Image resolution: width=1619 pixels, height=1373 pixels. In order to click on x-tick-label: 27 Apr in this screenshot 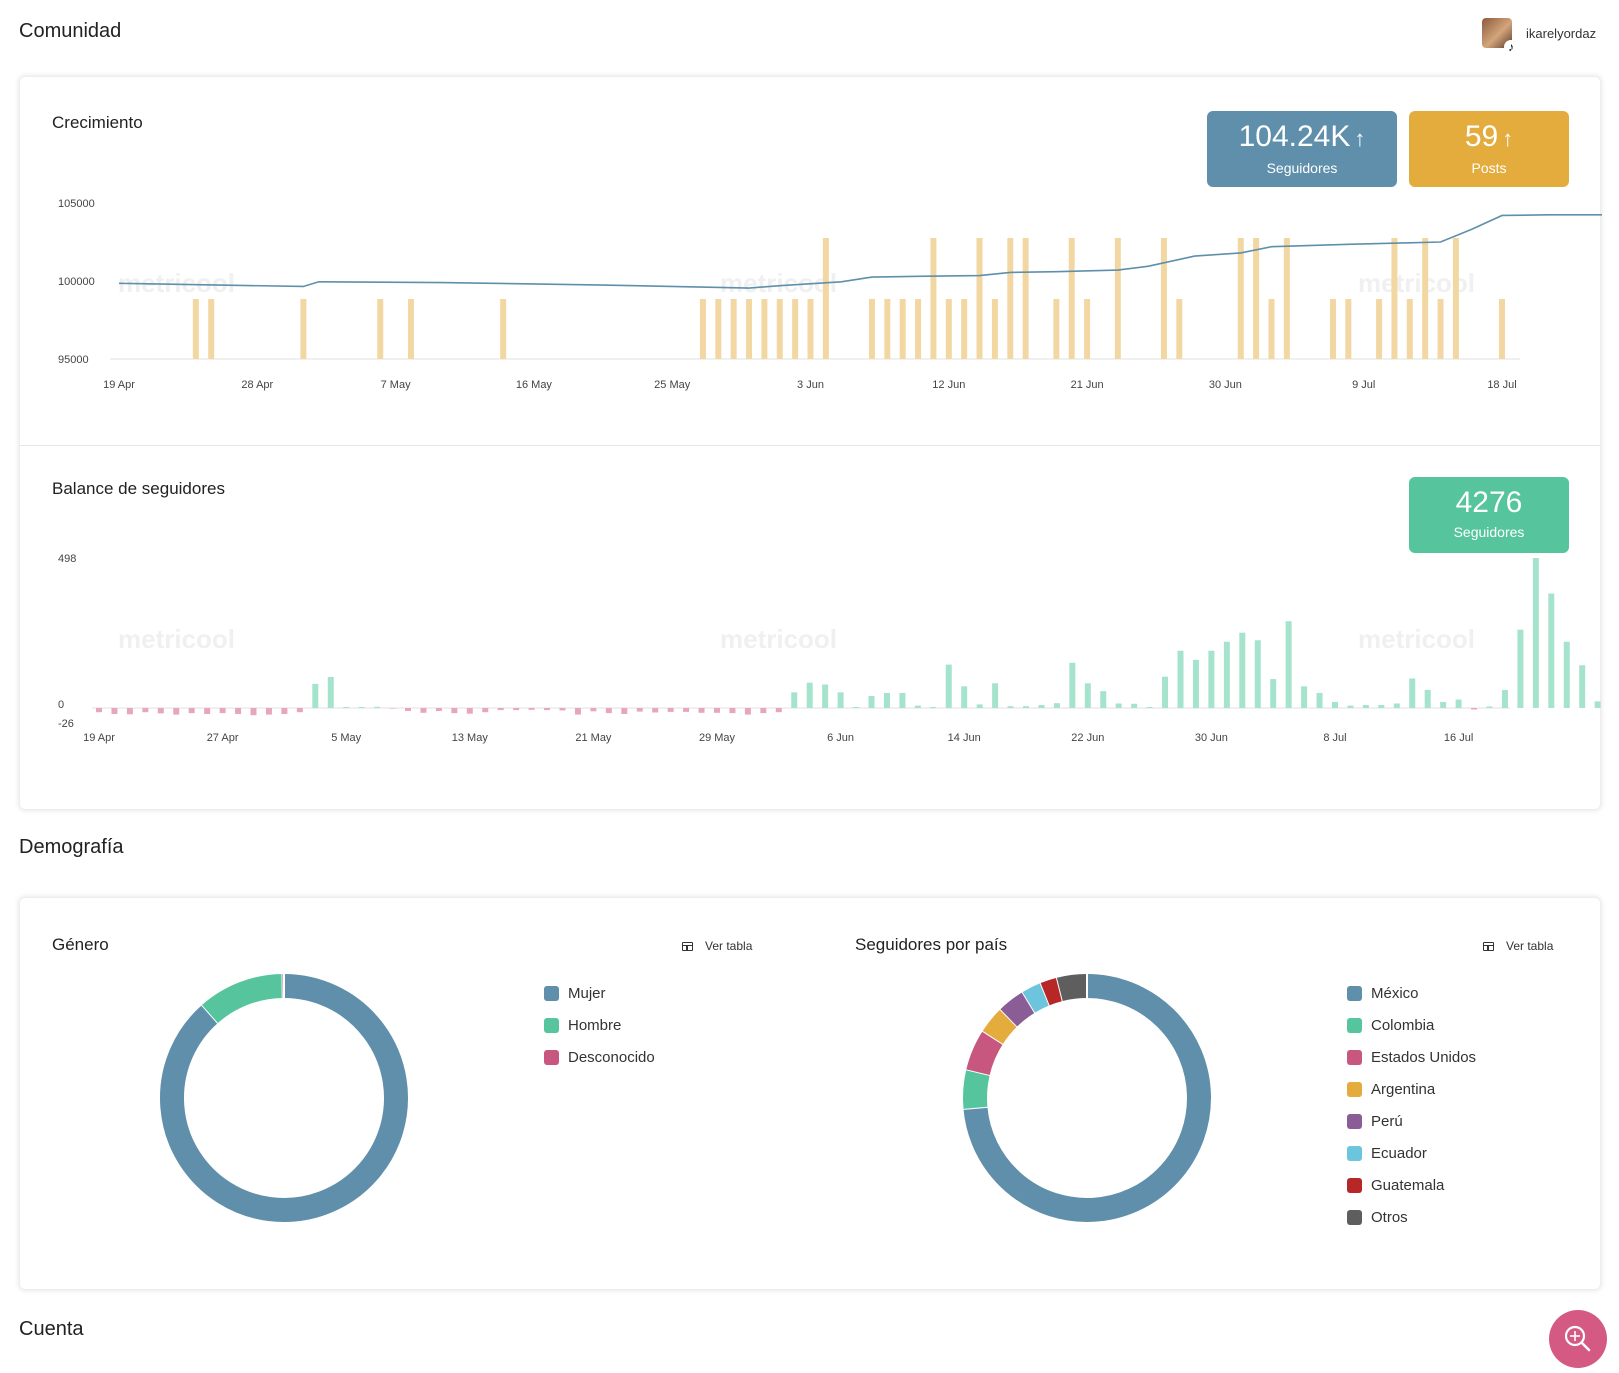, I will do `click(223, 738)`.